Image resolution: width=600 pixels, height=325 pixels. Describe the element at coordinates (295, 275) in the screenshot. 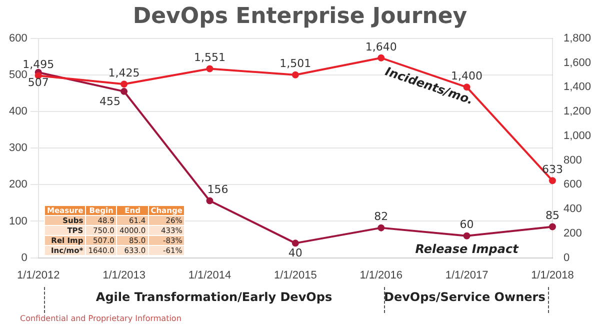

I see `x-tick-label: 1/1/2015` at that location.